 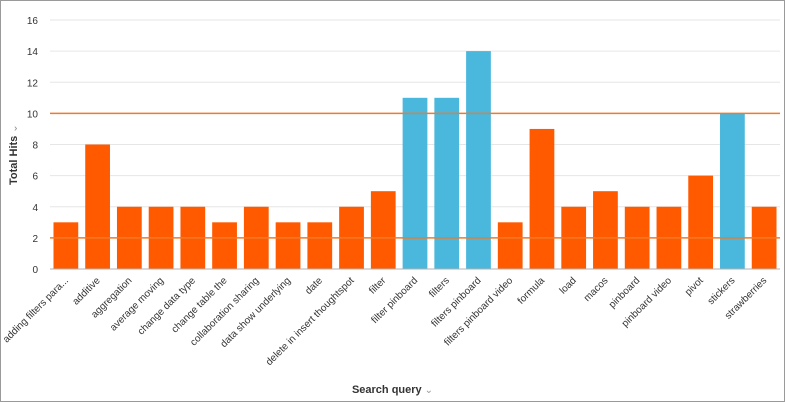 I want to click on y-tick-label: 8, so click(x=35, y=146).